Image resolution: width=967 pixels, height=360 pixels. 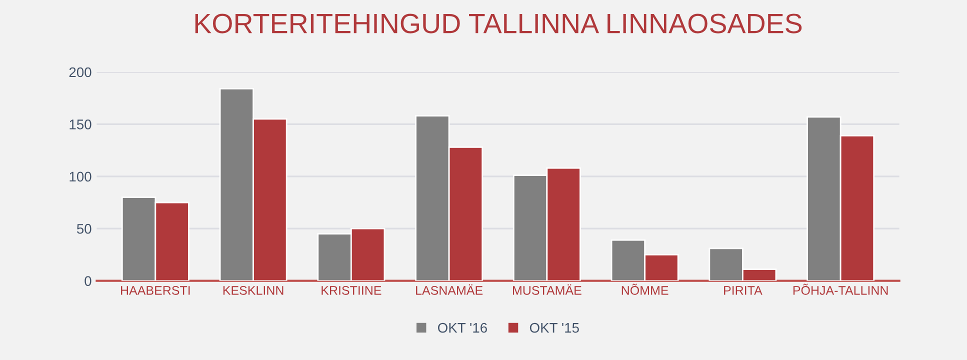 What do you see at coordinates (88, 281) in the screenshot?
I see `y-tick-label: 0` at bounding box center [88, 281].